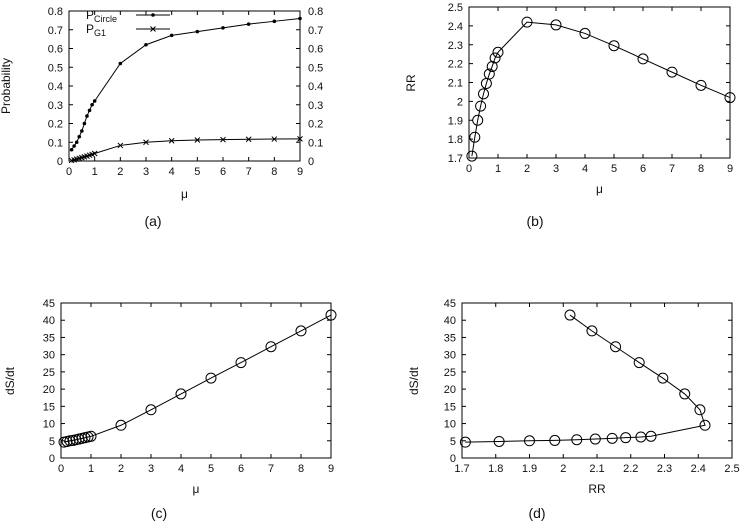 The height and width of the screenshot is (526, 741). What do you see at coordinates (630, 469) in the screenshot?
I see `x-tick-label: 2.2` at bounding box center [630, 469].